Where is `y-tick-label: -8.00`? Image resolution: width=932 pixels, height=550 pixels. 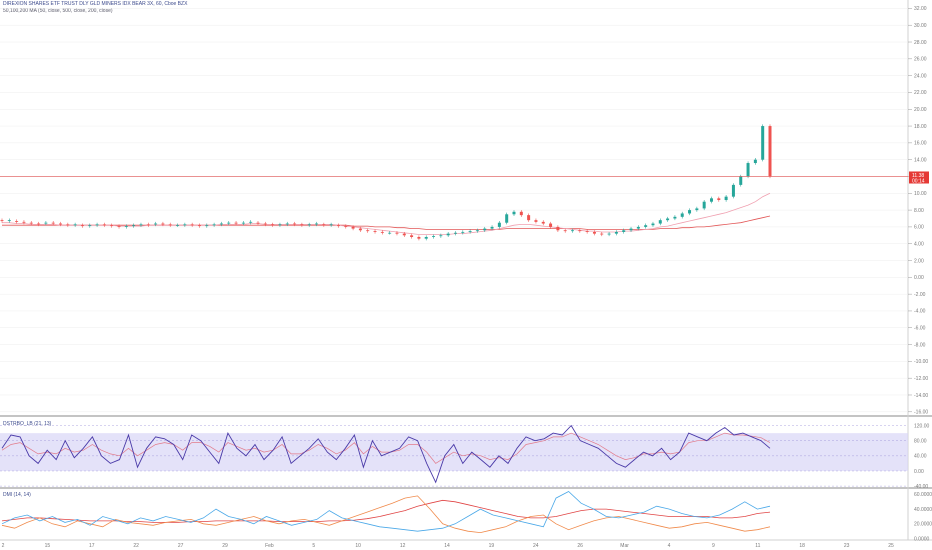
y-tick-label: -8.00 is located at coordinates (920, 345).